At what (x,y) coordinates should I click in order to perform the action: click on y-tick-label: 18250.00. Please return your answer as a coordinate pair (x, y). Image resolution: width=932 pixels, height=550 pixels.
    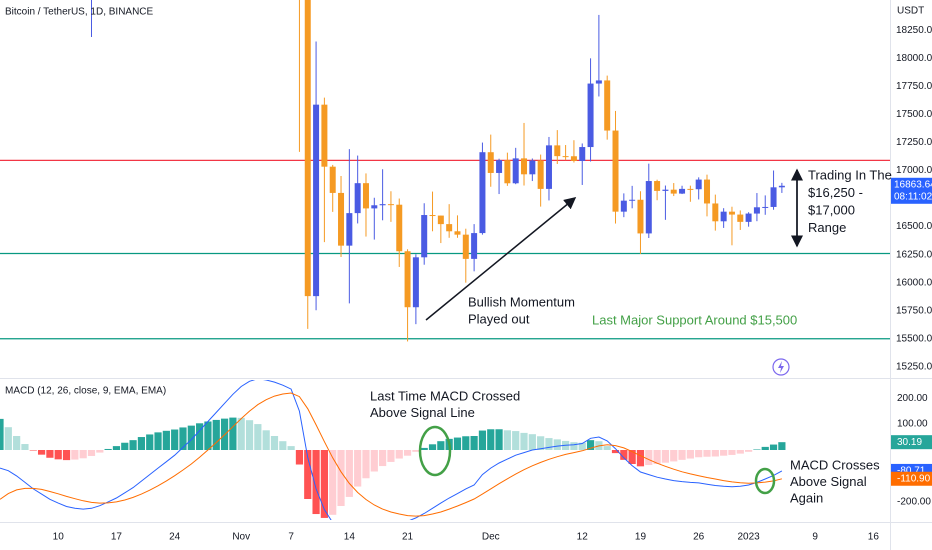
    Looking at the image, I should click on (914, 30).